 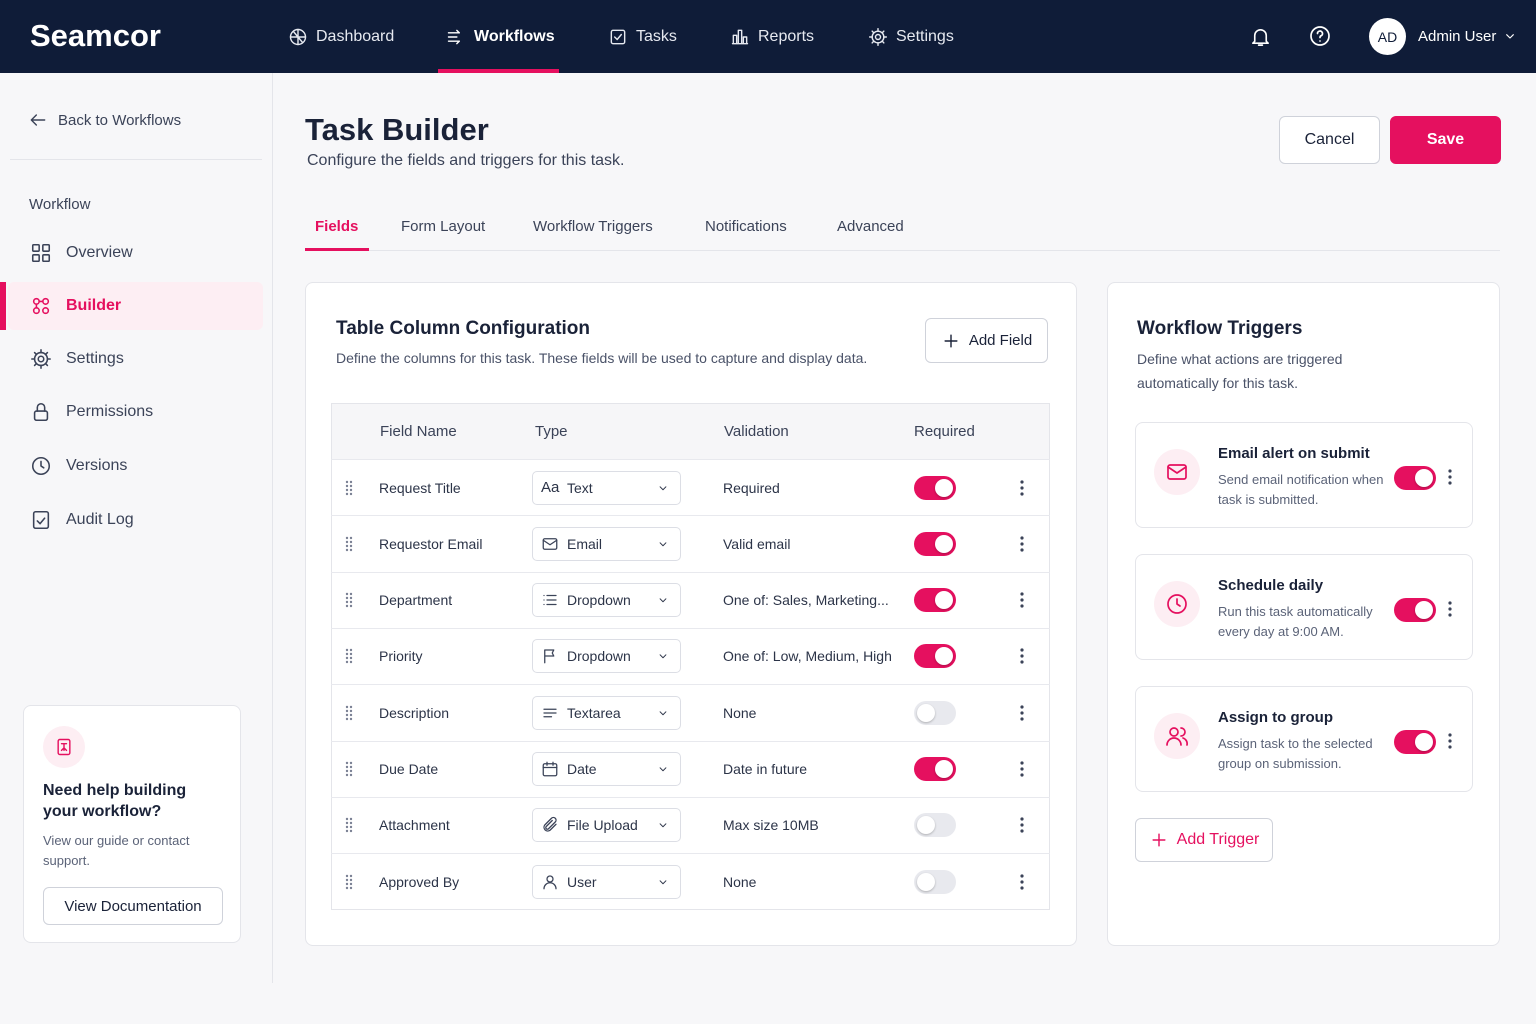 I want to click on type-label: User, so click(x=582, y=881).